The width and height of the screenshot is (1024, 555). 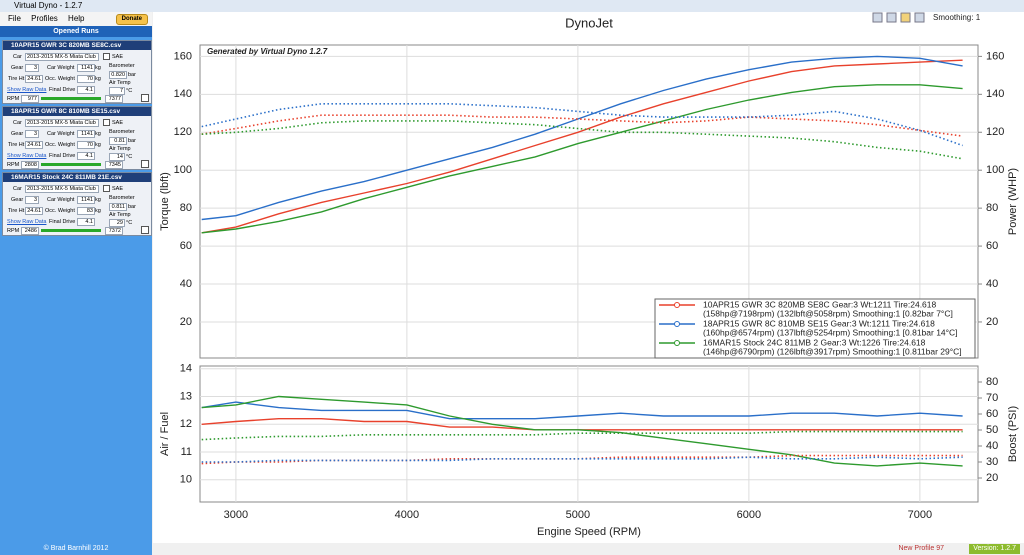 I want to click on smoothing-select: Smoothing: 1, so click(x=957, y=17).